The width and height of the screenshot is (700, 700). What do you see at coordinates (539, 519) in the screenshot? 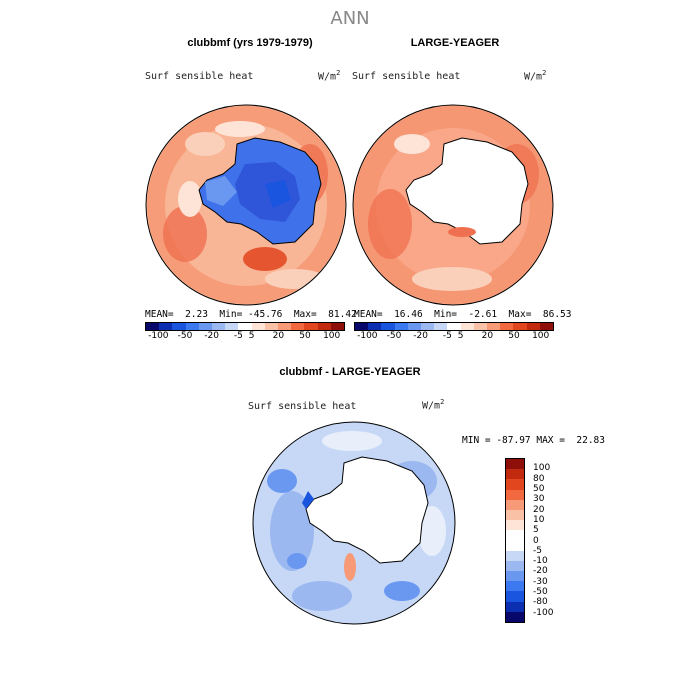
I see `colorbar-tick-label: 10` at bounding box center [539, 519].